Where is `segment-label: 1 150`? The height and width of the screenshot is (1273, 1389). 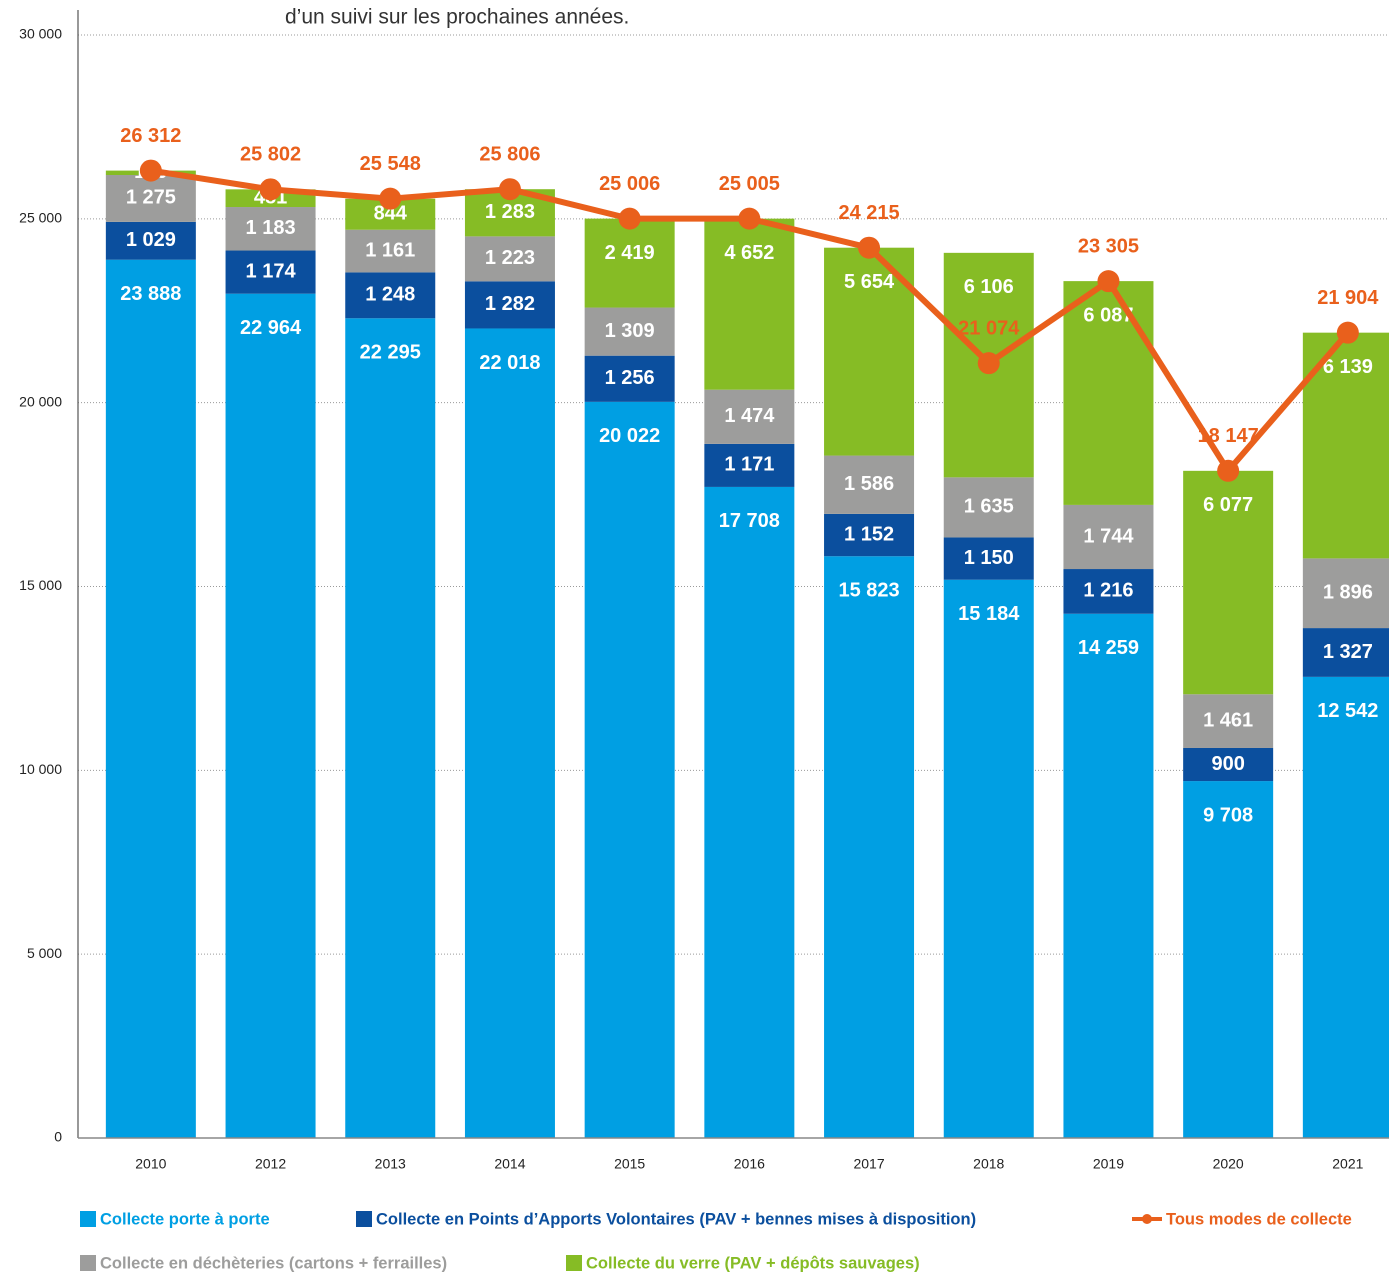
segment-label: 1 150 is located at coordinates (989, 558).